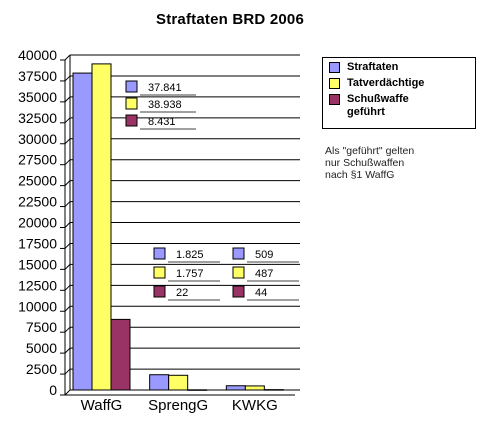  Describe the element at coordinates (37, 160) in the screenshot. I see `y-tick-label: 27500` at that location.